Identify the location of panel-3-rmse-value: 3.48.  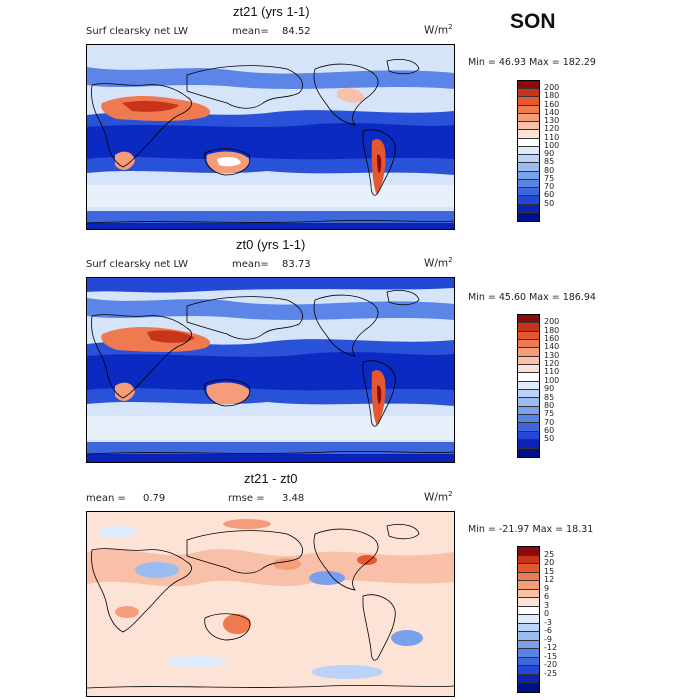
(293, 498).